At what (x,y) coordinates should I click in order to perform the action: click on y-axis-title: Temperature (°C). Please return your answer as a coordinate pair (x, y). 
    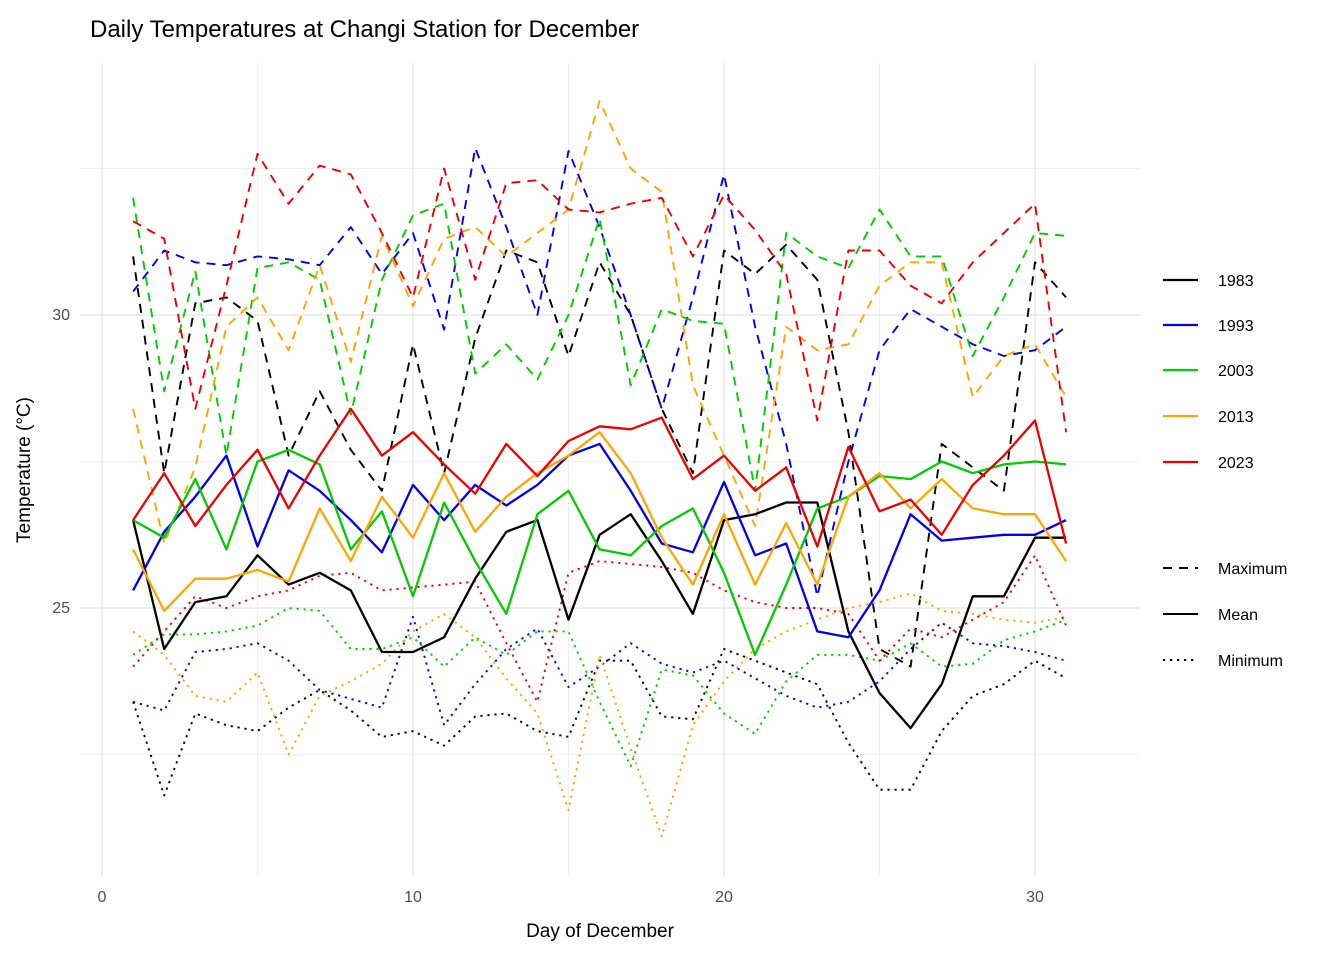
    Looking at the image, I should click on (24, 470).